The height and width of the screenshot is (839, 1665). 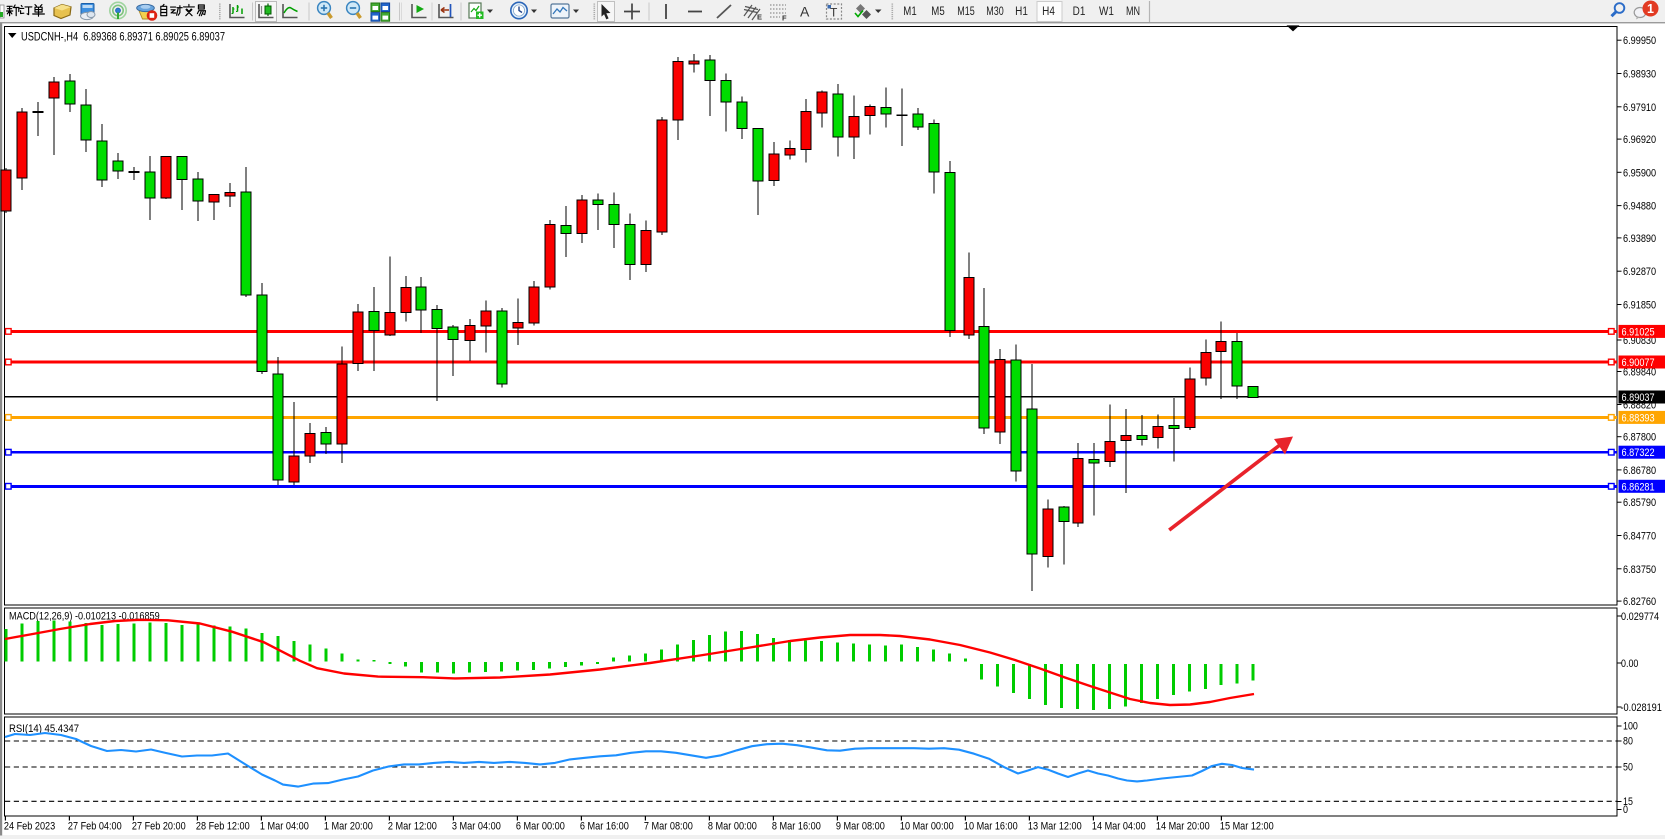 I want to click on svg-text: 6.88393, so click(x=1638, y=418).